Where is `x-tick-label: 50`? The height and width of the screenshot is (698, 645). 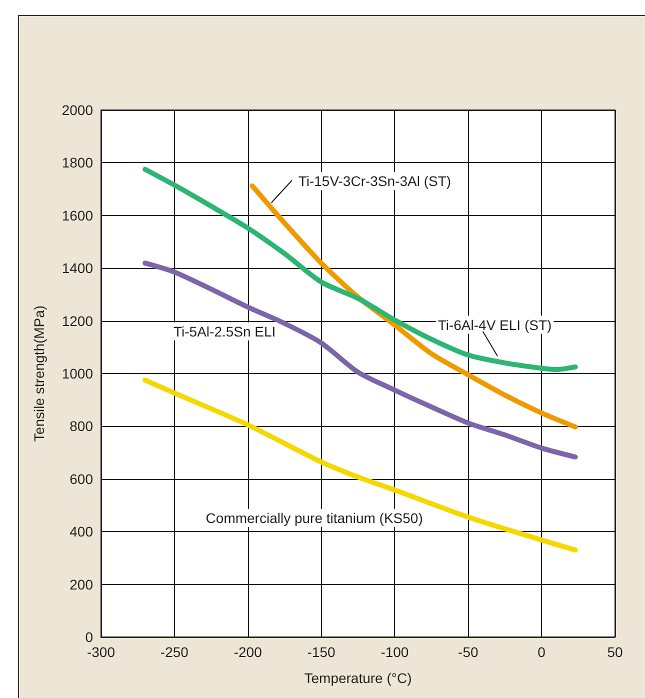
x-tick-label: 50 is located at coordinates (615, 652).